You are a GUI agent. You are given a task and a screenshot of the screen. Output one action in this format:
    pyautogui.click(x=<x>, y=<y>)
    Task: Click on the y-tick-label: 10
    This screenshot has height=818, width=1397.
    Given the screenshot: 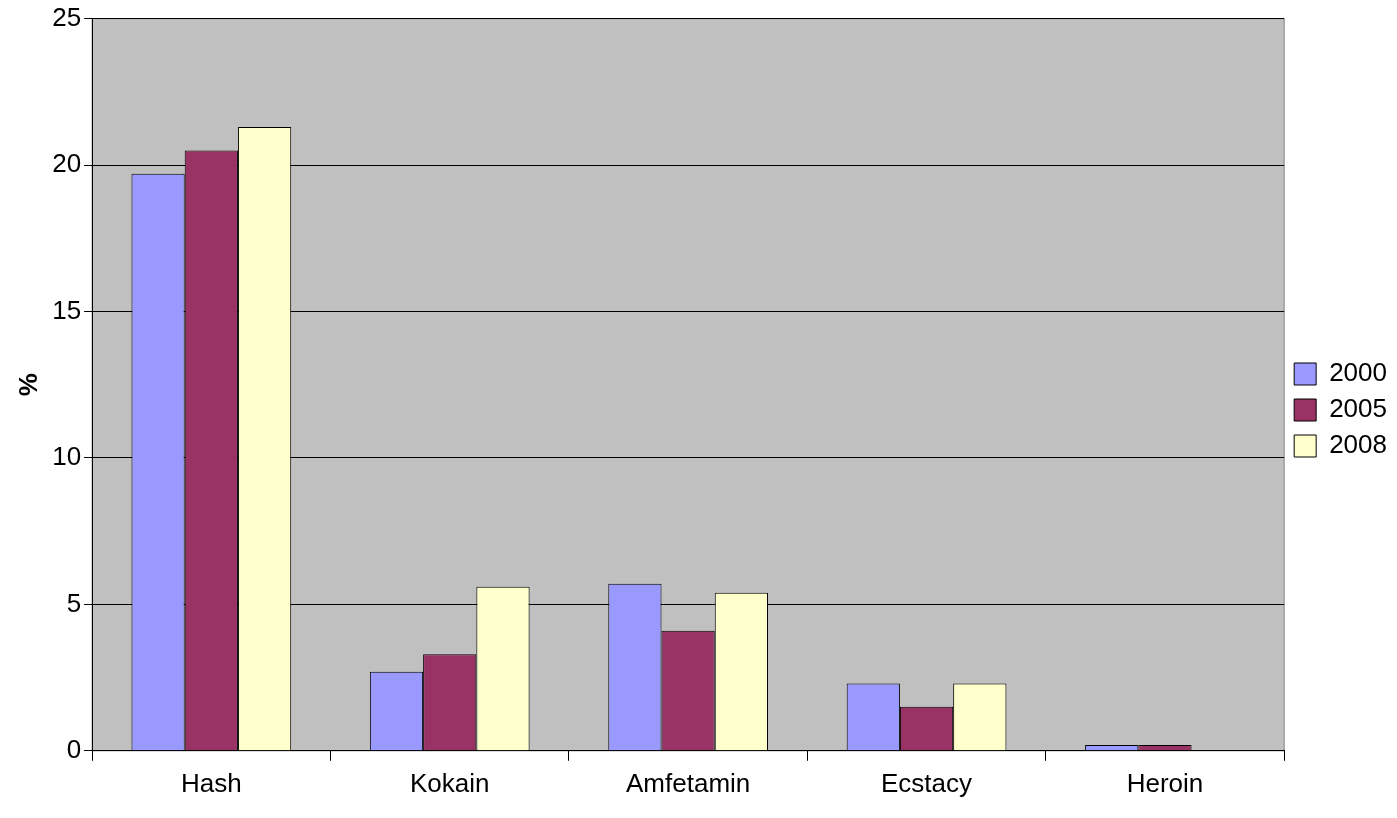 What is the action you would take?
    pyautogui.click(x=67, y=456)
    